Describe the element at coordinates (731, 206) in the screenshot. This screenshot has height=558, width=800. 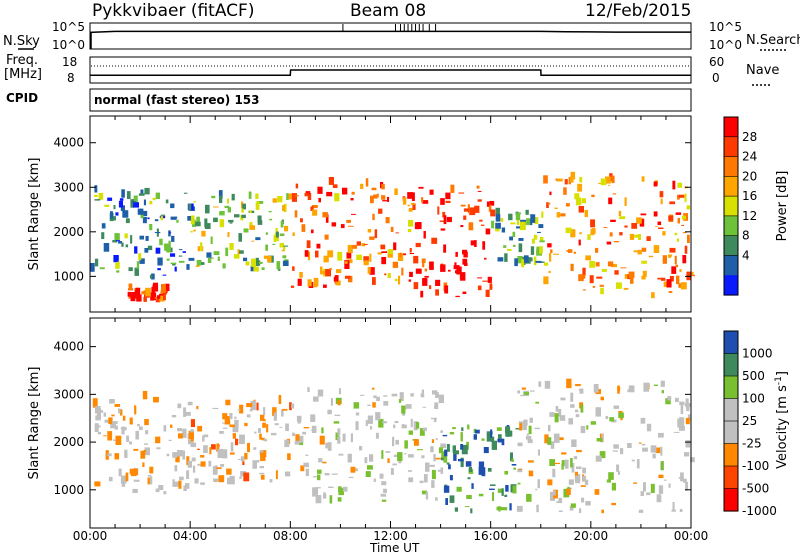
I see `power-colorbar-frame` at that location.